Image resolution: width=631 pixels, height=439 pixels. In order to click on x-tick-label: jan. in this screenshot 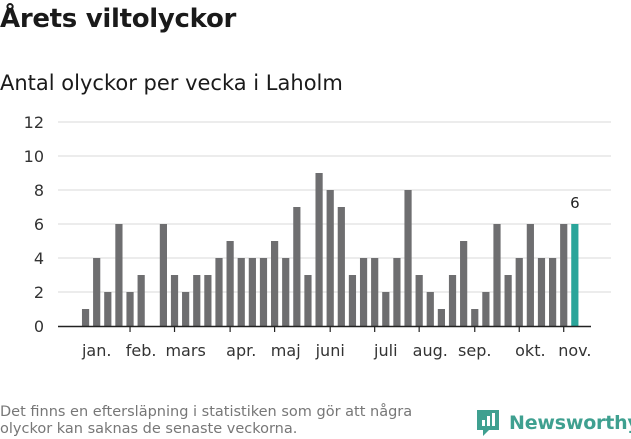, I will do `click(96, 350)`.